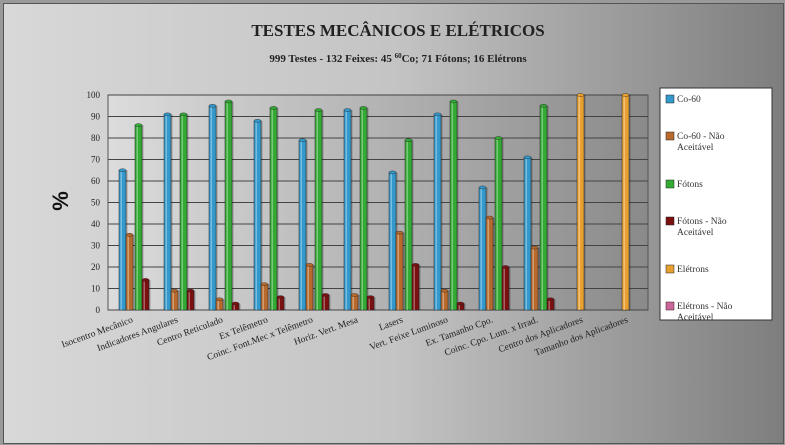  What do you see at coordinates (689, 100) in the screenshot?
I see `legend-entry: Co-60` at bounding box center [689, 100].